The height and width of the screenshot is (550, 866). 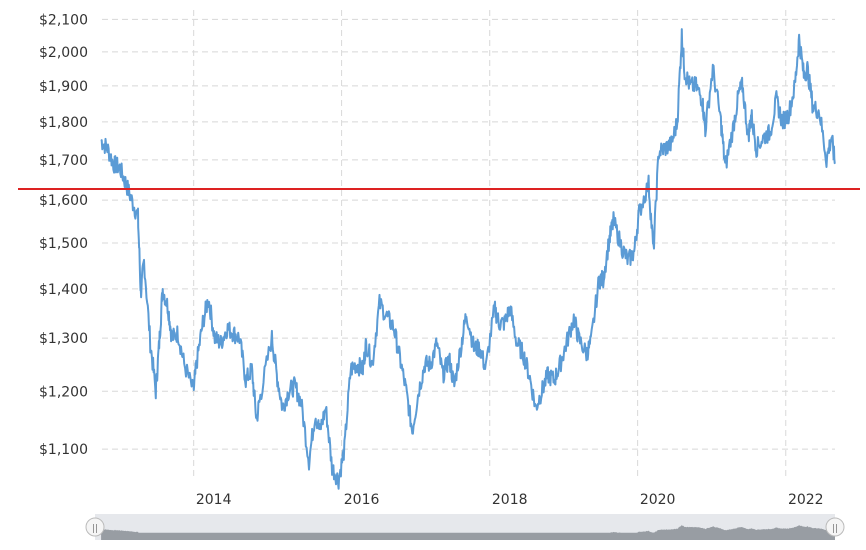 What do you see at coordinates (63, 392) in the screenshot?
I see `y-tick-label: $1,200` at bounding box center [63, 392].